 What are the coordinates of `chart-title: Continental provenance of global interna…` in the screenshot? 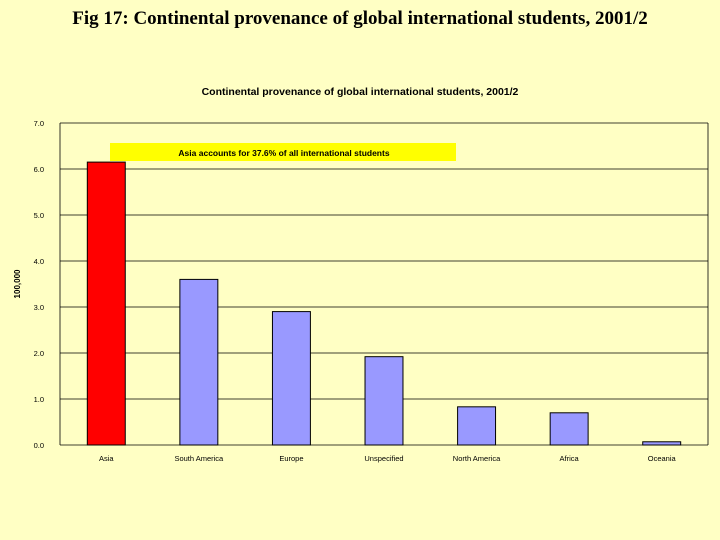 It's located at (360, 92).